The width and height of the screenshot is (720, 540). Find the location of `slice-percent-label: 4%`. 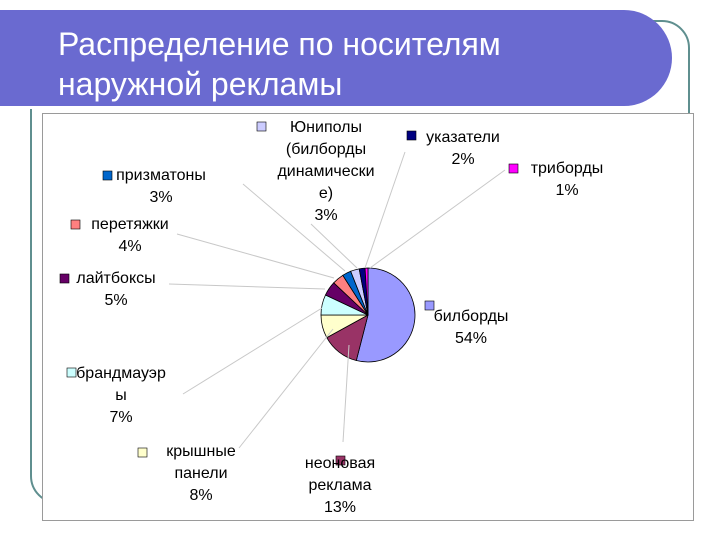

slice-percent-label: 4% is located at coordinates (129, 246).